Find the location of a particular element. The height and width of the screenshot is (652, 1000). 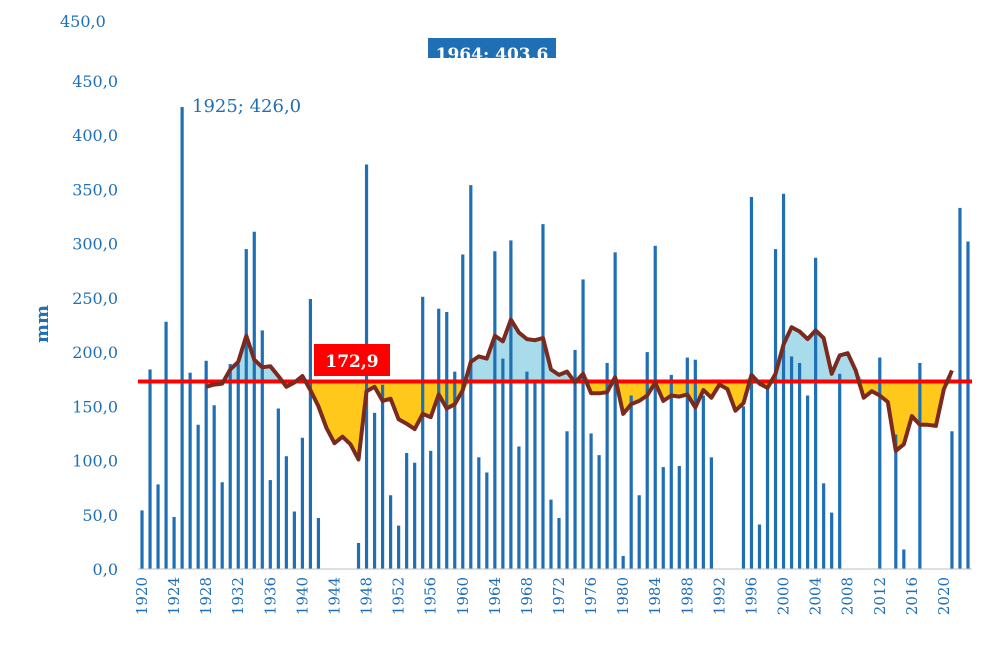

x-tick-label: 1972 is located at coordinates (559, 596).